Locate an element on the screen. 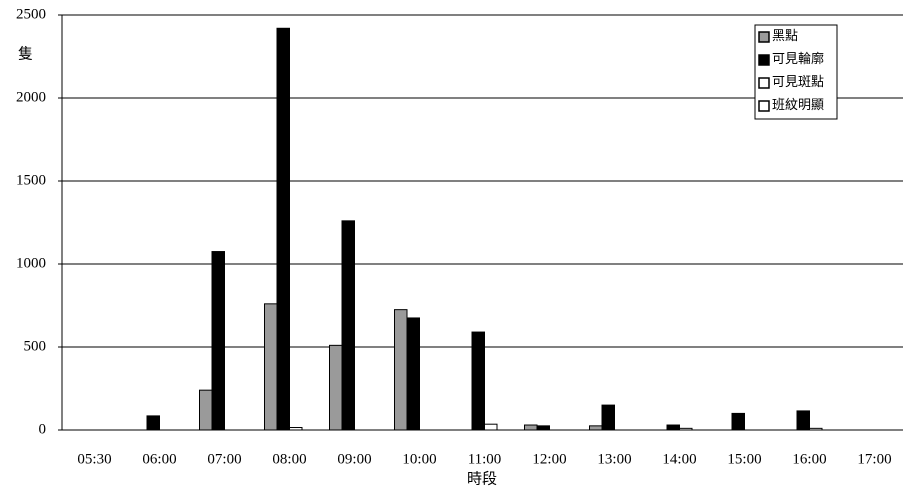 The width and height of the screenshot is (903, 493). x-axis-title: 時段 is located at coordinates (482, 478).